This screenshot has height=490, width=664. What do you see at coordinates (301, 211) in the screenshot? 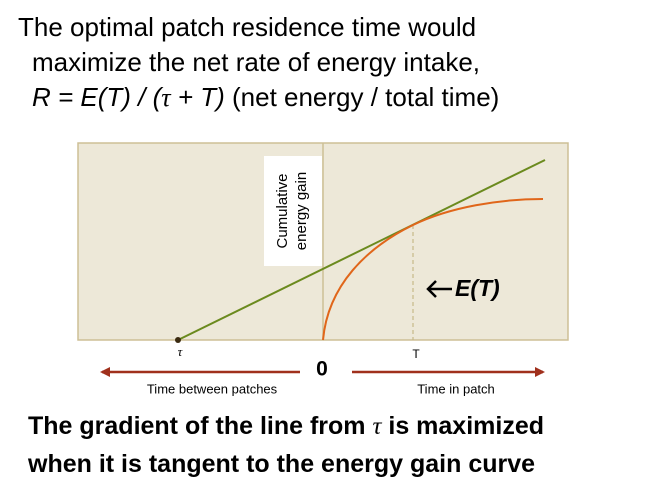
I see `y-axis-label: energy gain` at bounding box center [301, 211].